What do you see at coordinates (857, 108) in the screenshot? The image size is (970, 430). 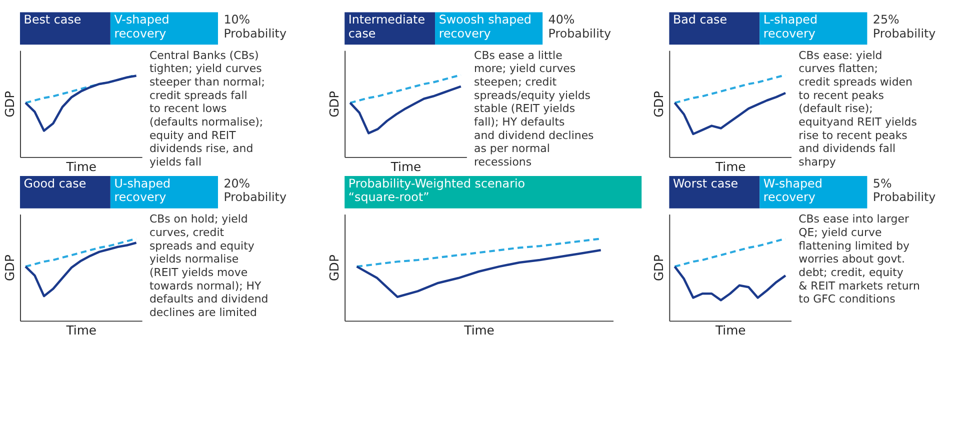 I see `text: CBs ease: yield curves flatten; credit spreads widen to recent peaks (default rise); equityand REIT yields rise to recent peaks and dividends fall sharpy` at bounding box center [857, 108].